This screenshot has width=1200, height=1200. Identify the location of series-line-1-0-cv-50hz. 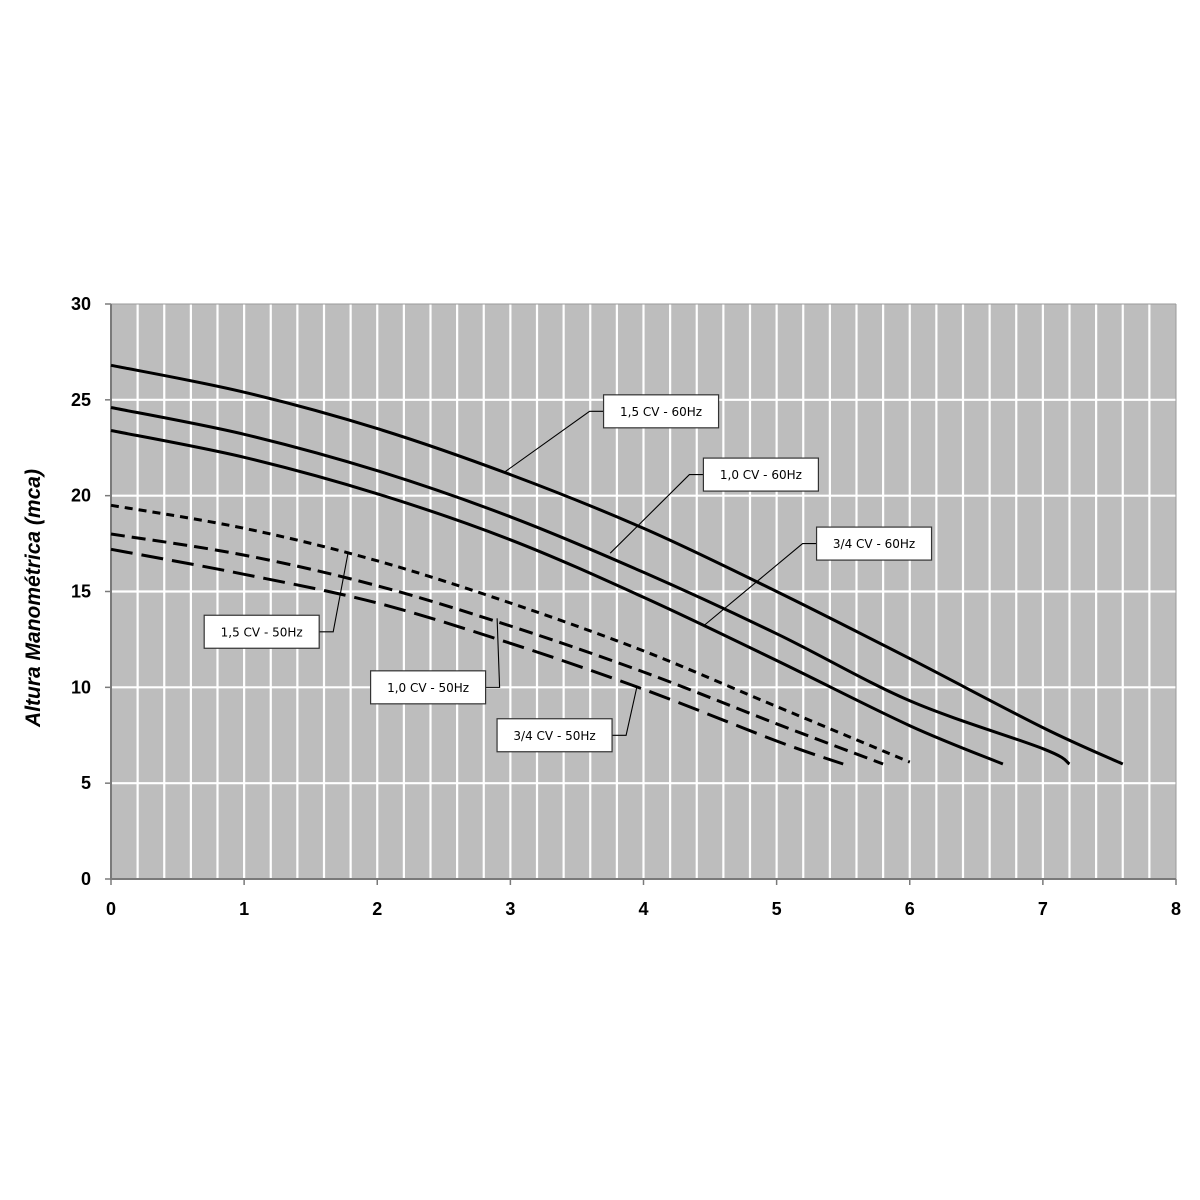
(497, 649).